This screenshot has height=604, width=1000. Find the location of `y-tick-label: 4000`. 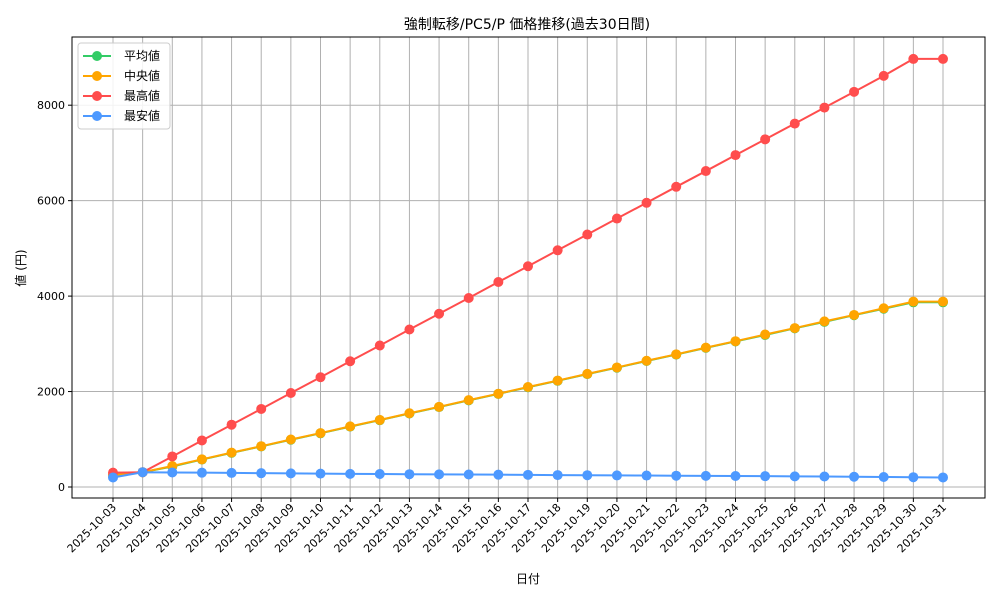

y-tick-label: 4000 is located at coordinates (51, 296).